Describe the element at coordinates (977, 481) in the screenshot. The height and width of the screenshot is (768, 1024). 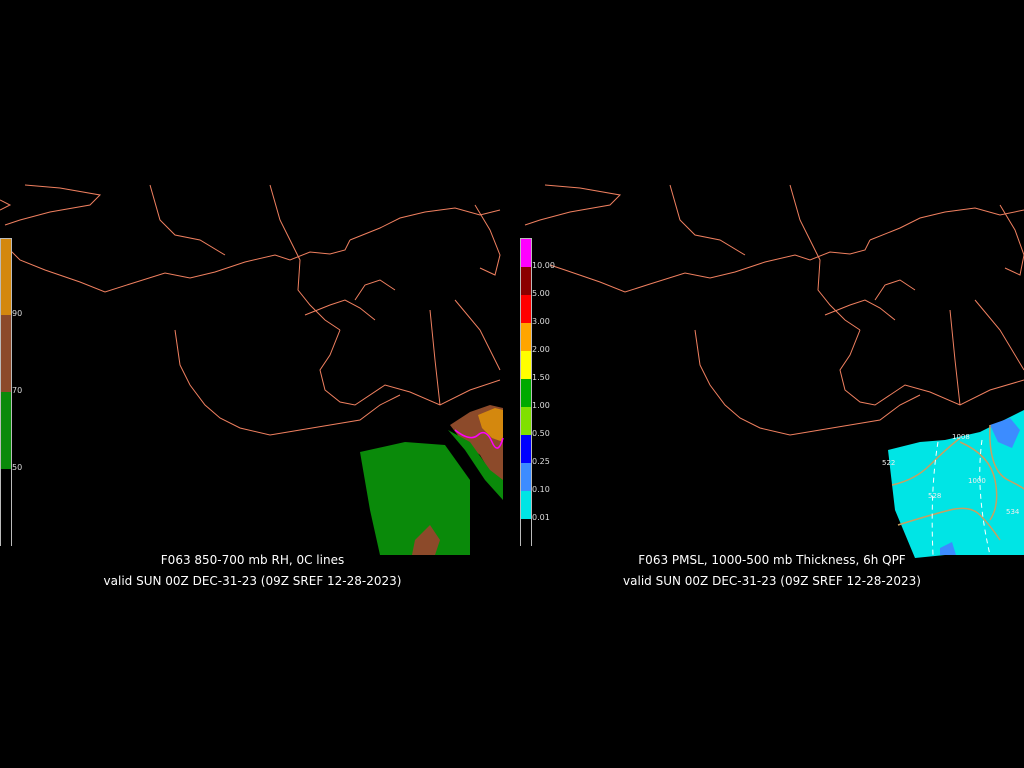
I see `contour-label: 1000` at that location.